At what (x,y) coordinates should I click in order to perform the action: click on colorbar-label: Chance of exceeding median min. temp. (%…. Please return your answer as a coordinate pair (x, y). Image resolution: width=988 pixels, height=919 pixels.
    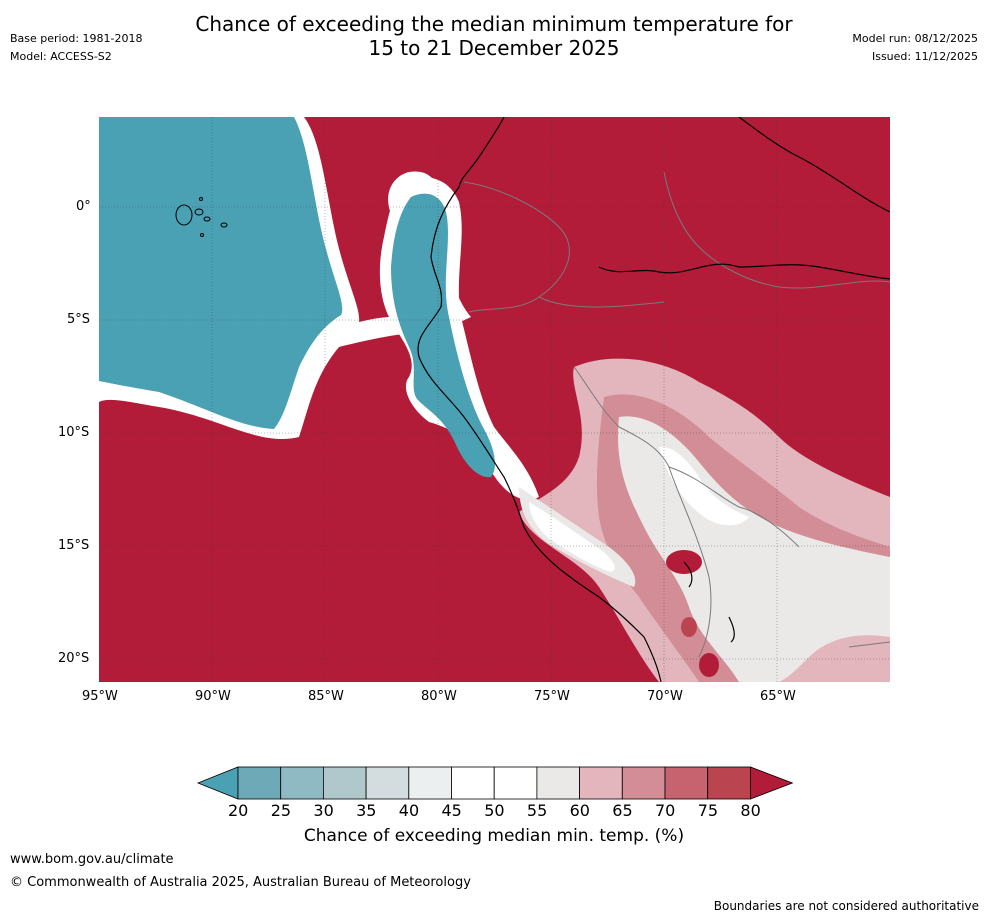
    Looking at the image, I should click on (494, 836).